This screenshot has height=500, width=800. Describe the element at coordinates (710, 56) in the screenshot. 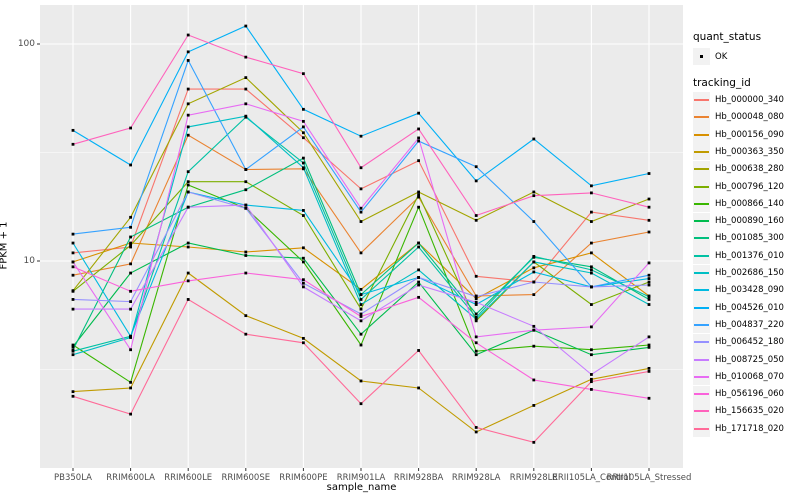

I see `legend-quant-status-ok: OK` at that location.